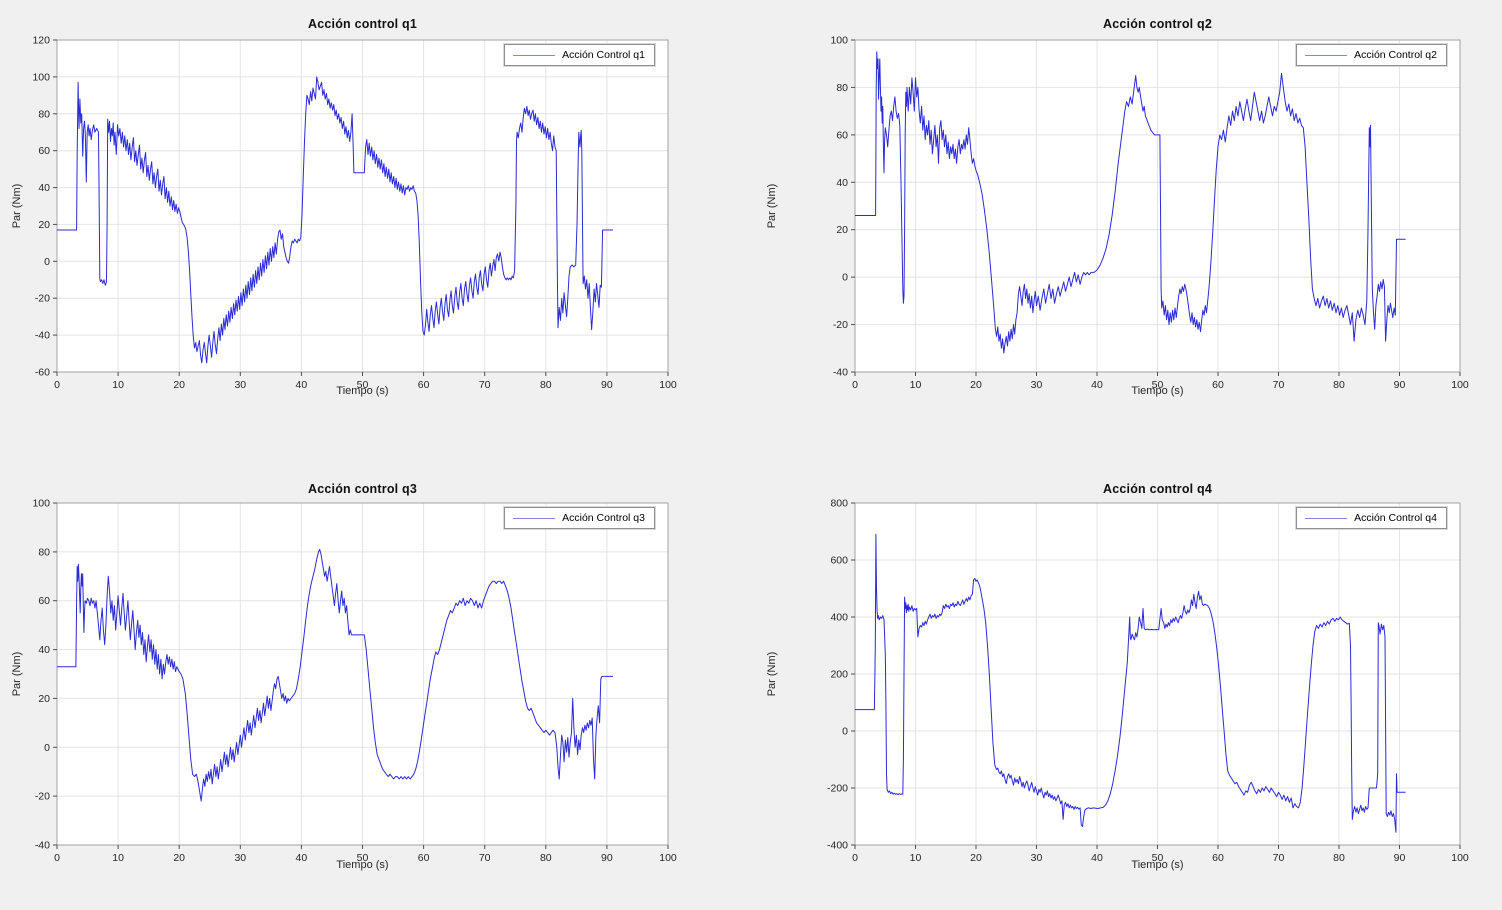 This screenshot has width=1502, height=910. What do you see at coordinates (839, 504) in the screenshot?
I see `svg-text: 800` at bounding box center [839, 504].